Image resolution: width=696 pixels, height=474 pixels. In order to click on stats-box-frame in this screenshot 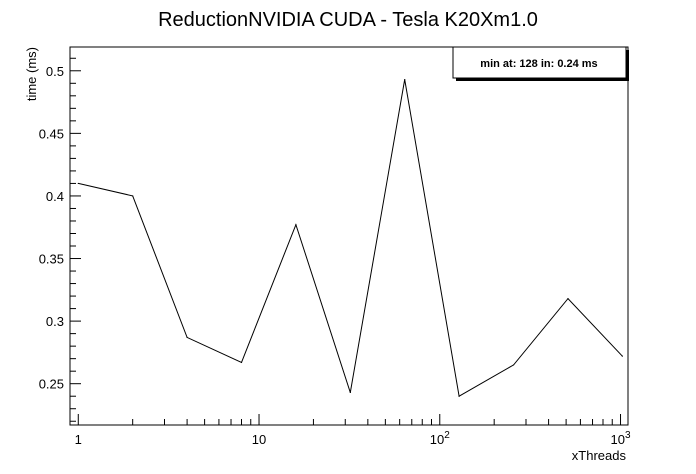, I will do `click(539, 62)`.